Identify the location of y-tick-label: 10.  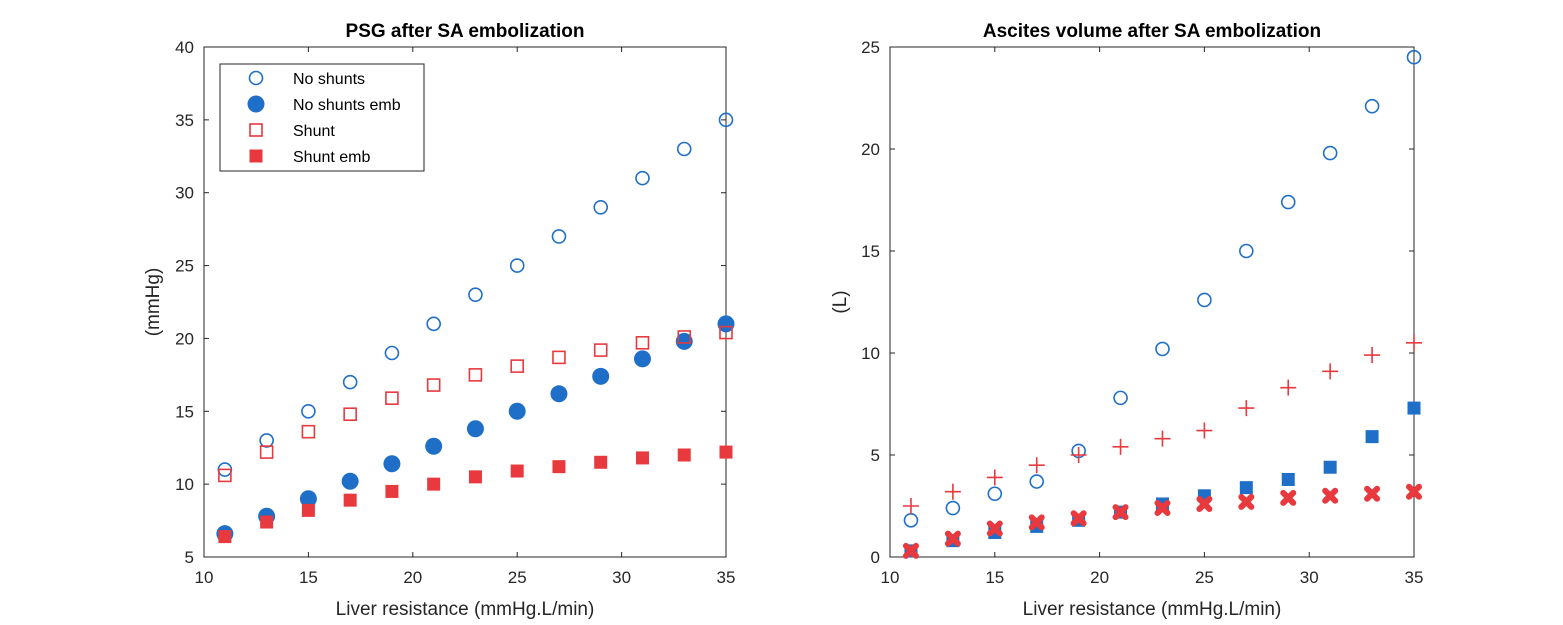
(870, 353).